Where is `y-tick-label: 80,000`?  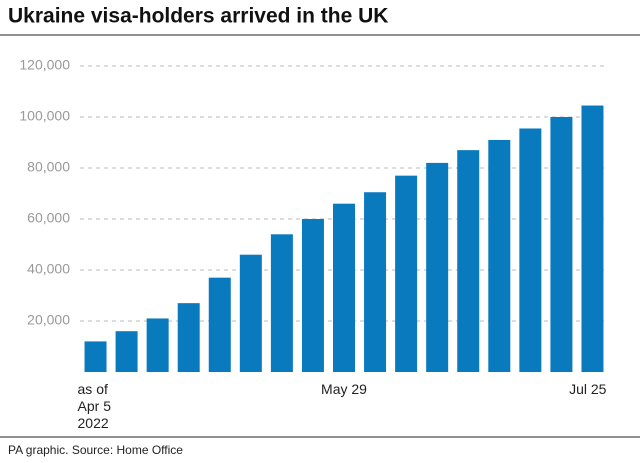
y-tick-label: 80,000 is located at coordinates (48, 167).